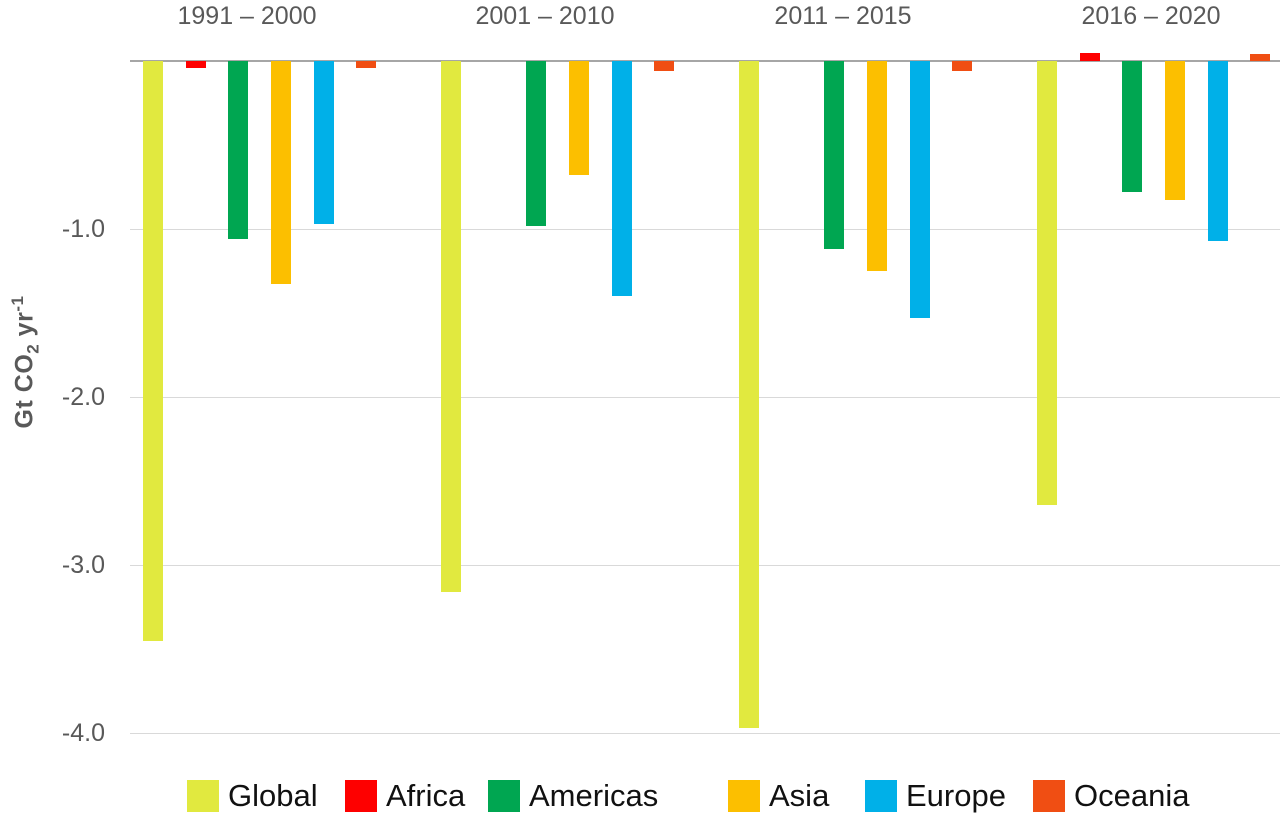 Image resolution: width=1280 pixels, height=824 pixels. What do you see at coordinates (1151, 16) in the screenshot?
I see `x-axis-group-label: 2016 – 2020` at bounding box center [1151, 16].